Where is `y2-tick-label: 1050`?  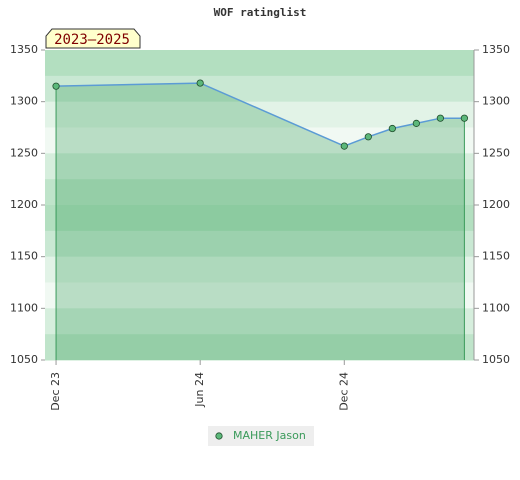
y2-tick-label: 1050 is located at coordinates (496, 359).